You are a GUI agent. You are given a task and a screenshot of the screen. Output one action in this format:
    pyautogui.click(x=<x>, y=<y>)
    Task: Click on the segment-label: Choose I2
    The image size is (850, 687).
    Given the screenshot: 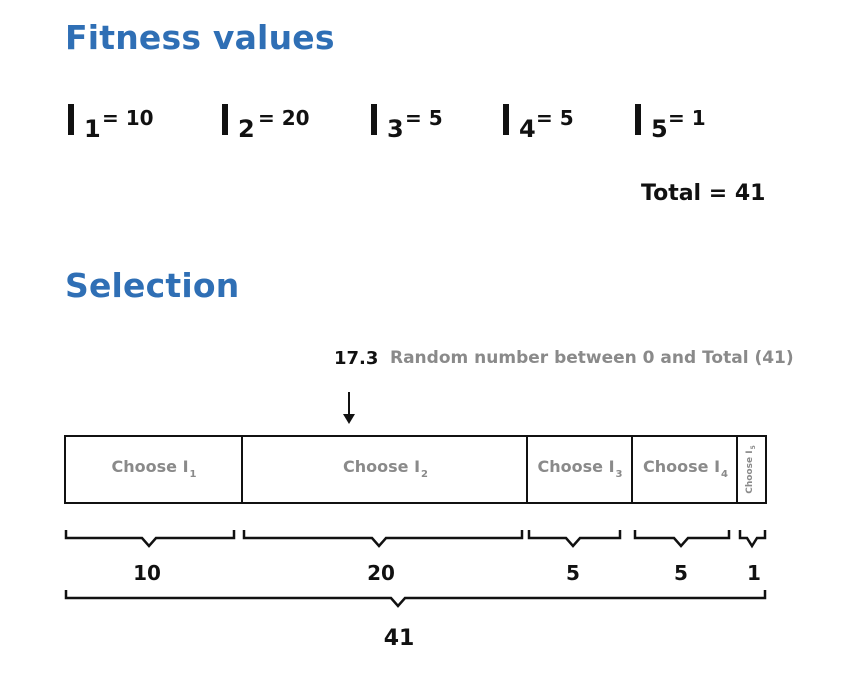 What is the action you would take?
    pyautogui.click(x=385, y=468)
    